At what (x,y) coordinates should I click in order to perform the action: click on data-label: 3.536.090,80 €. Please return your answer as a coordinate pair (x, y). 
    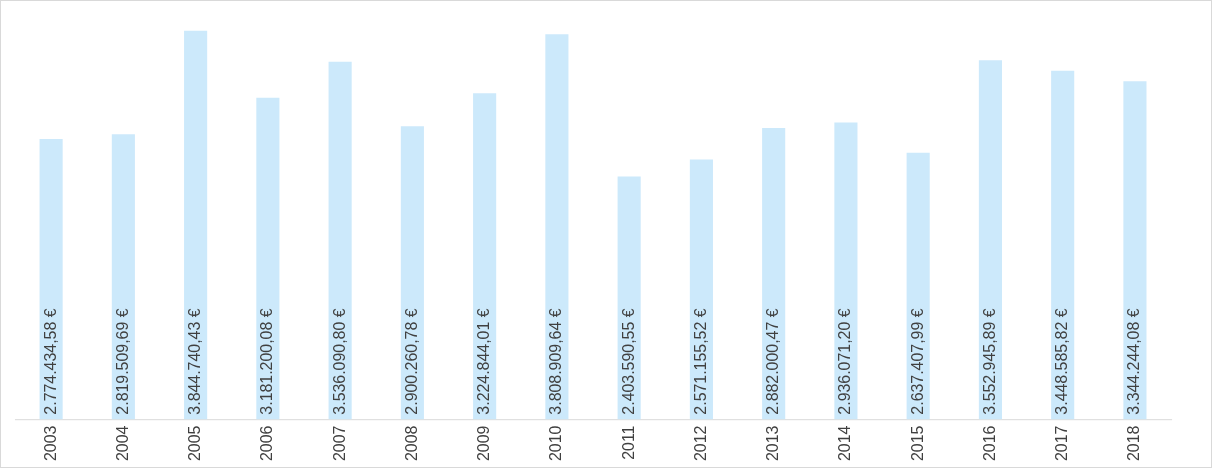
    Looking at the image, I should click on (339, 361).